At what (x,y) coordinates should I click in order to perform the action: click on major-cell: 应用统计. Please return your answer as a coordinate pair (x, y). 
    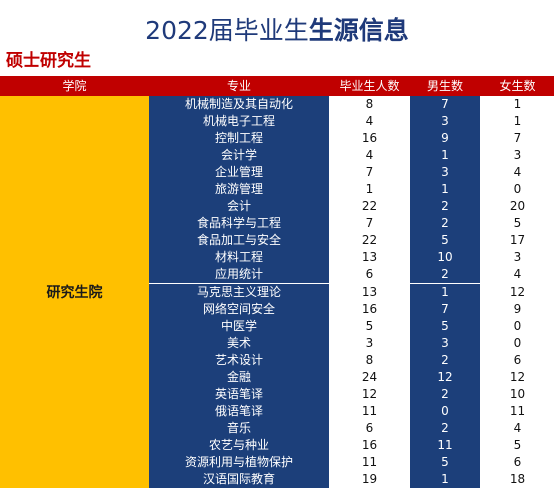
    Looking at the image, I should click on (239, 275).